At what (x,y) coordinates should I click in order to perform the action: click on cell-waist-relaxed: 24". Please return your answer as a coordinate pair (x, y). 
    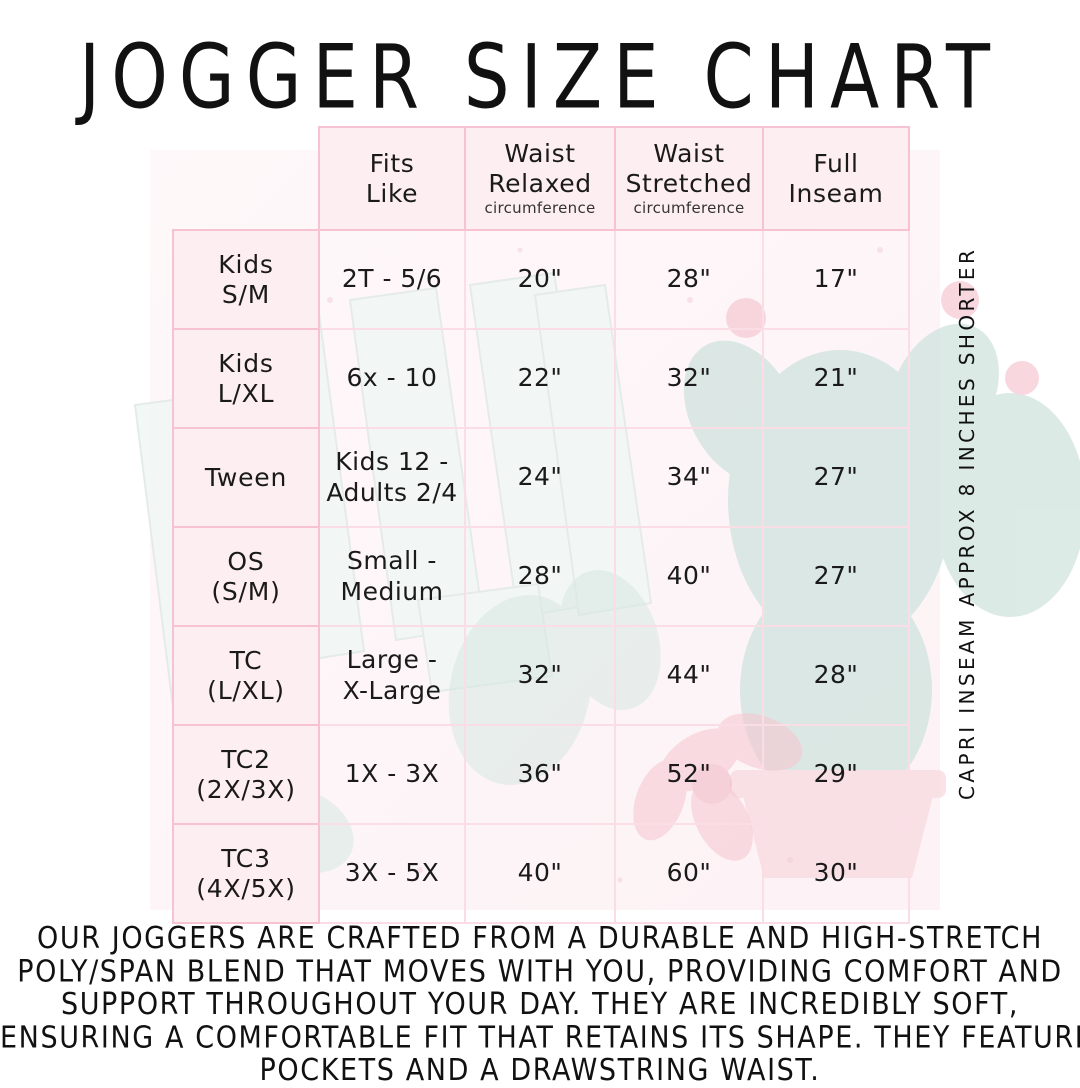
    Looking at the image, I should click on (540, 477).